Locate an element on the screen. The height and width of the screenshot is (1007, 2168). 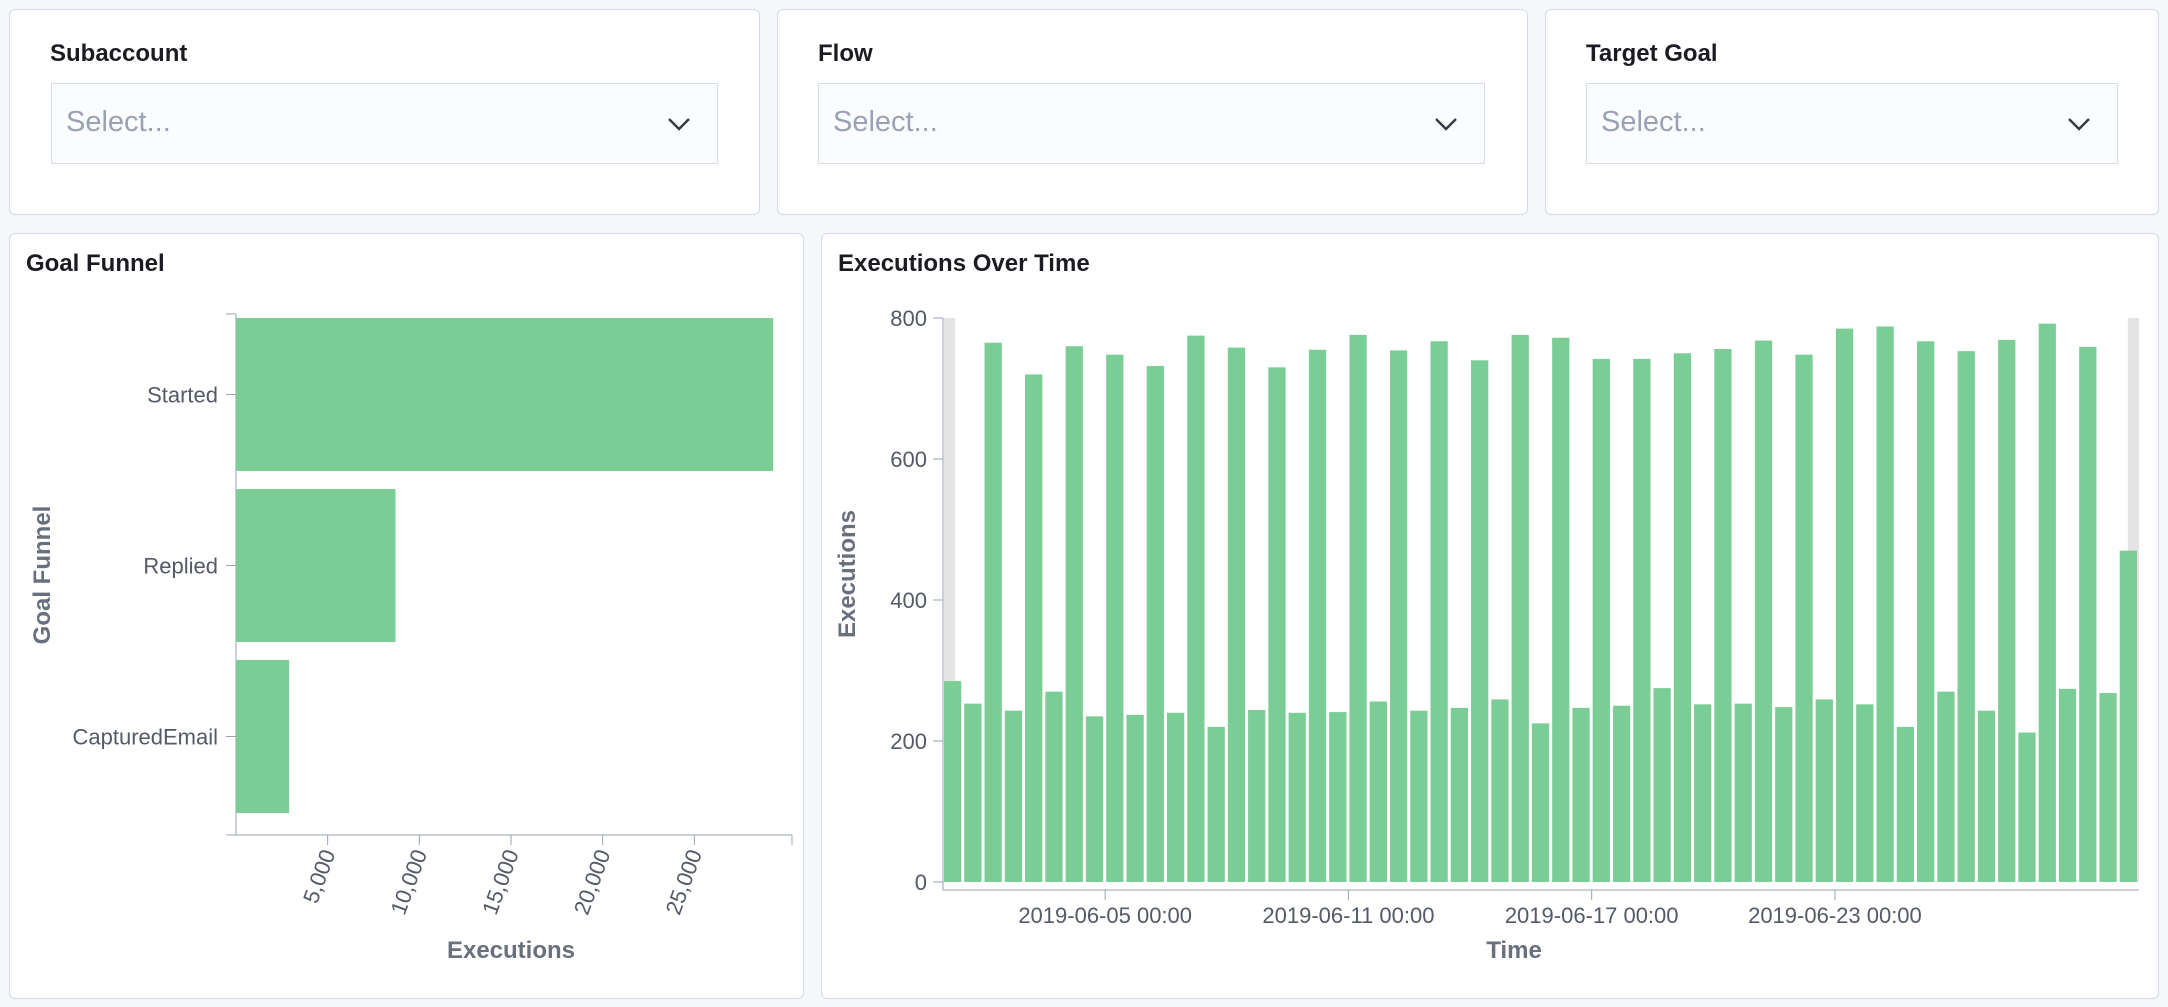
funnel-category-label: Replied is located at coordinates (180, 566).